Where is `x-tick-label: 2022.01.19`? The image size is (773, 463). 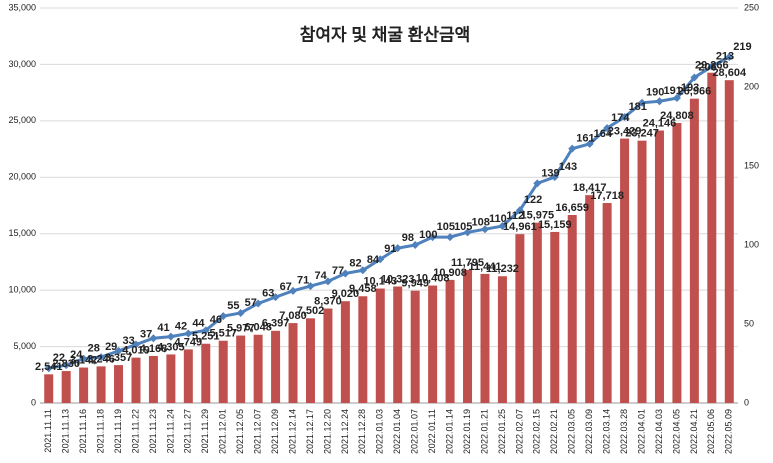 x-tick-label: 2022.01.19 is located at coordinates (467, 431).